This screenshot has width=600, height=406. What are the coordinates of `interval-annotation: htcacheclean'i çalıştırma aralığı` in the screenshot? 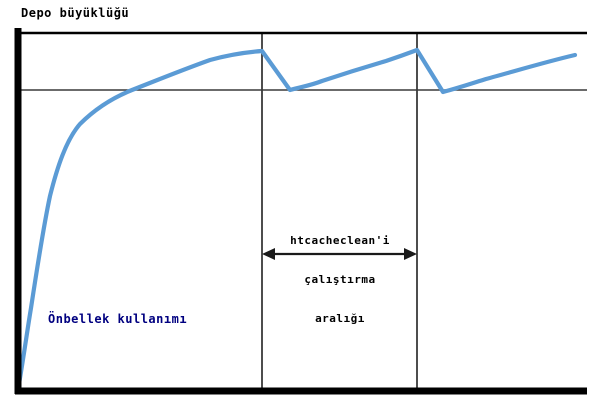 It's located at (340, 279).